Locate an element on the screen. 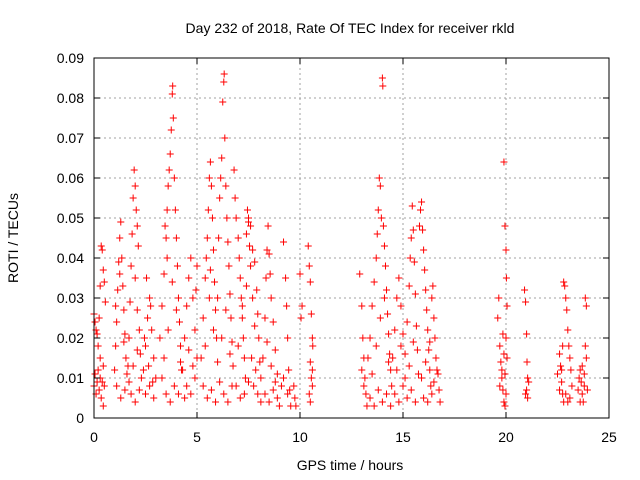  y-tick-label: 0.06 is located at coordinates (70, 178).